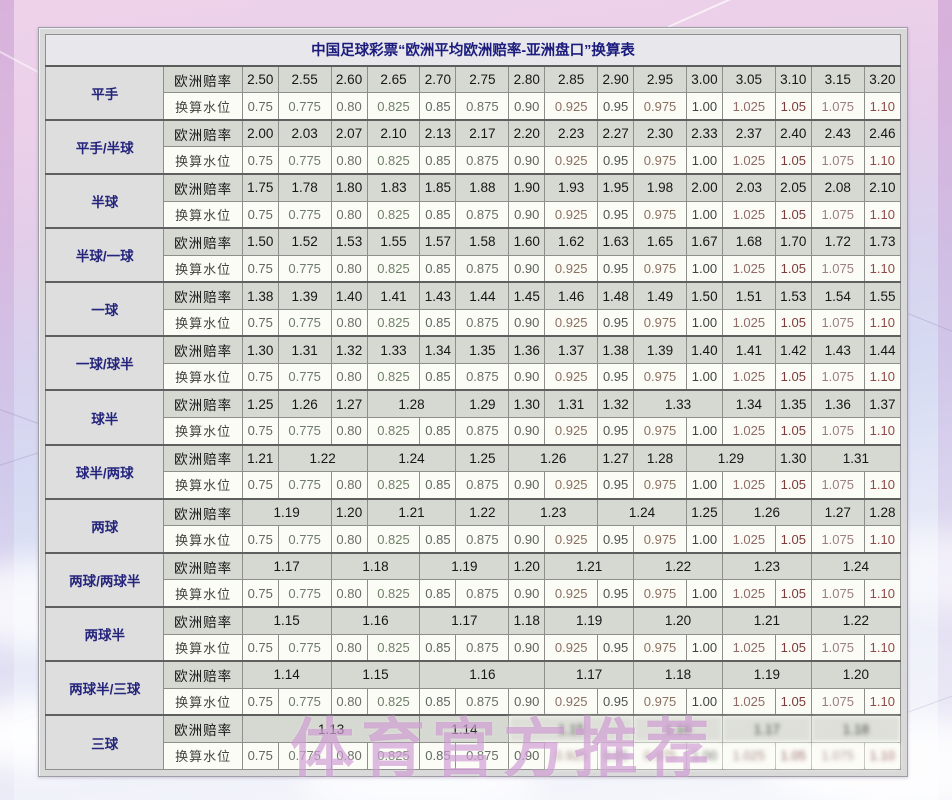 This screenshot has height=800, width=952. Describe the element at coordinates (393, 349) in the screenshot. I see `odds-value-cell: 1.33` at that location.